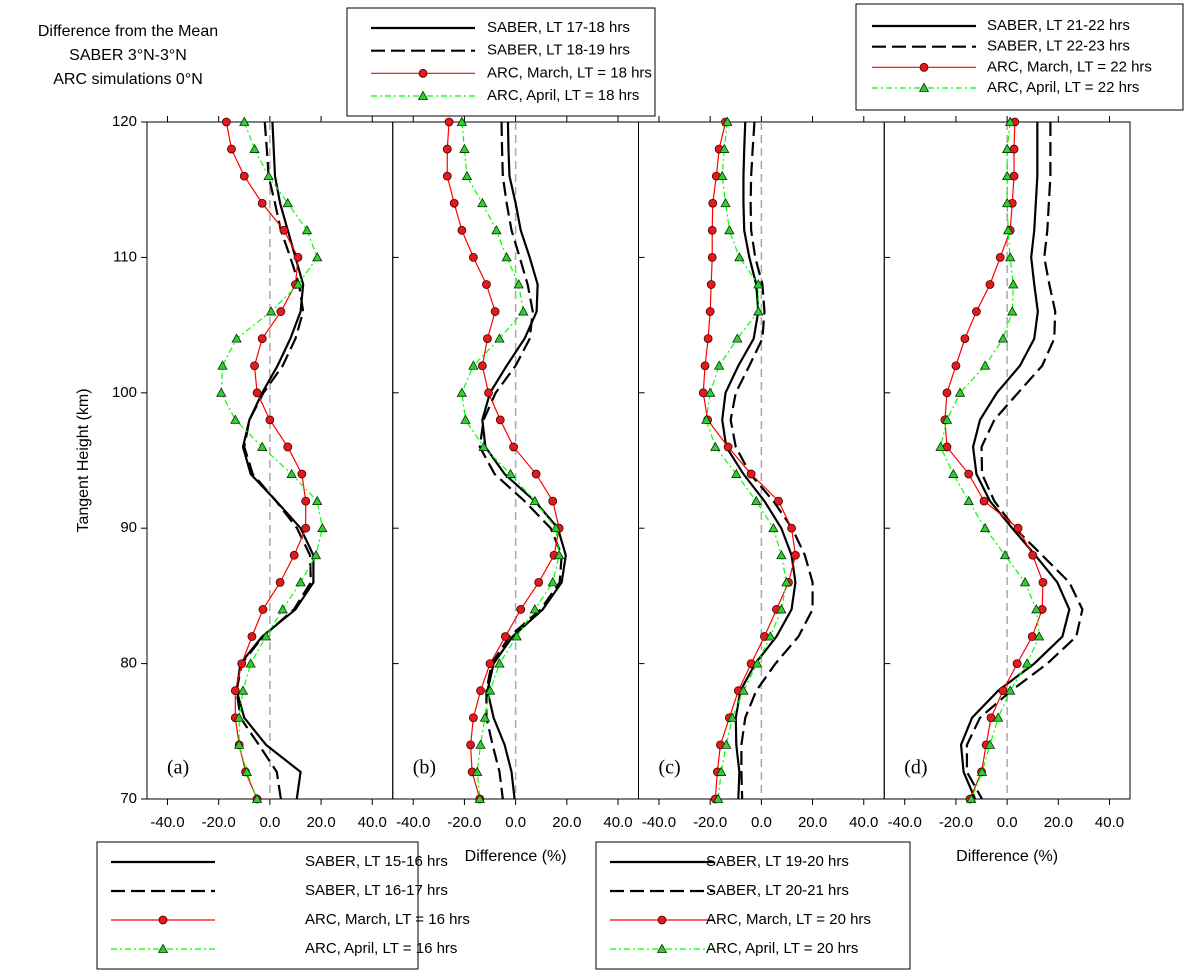  Describe the element at coordinates (372, 822) in the screenshot. I see `x-tick-label: 40.0` at that location.